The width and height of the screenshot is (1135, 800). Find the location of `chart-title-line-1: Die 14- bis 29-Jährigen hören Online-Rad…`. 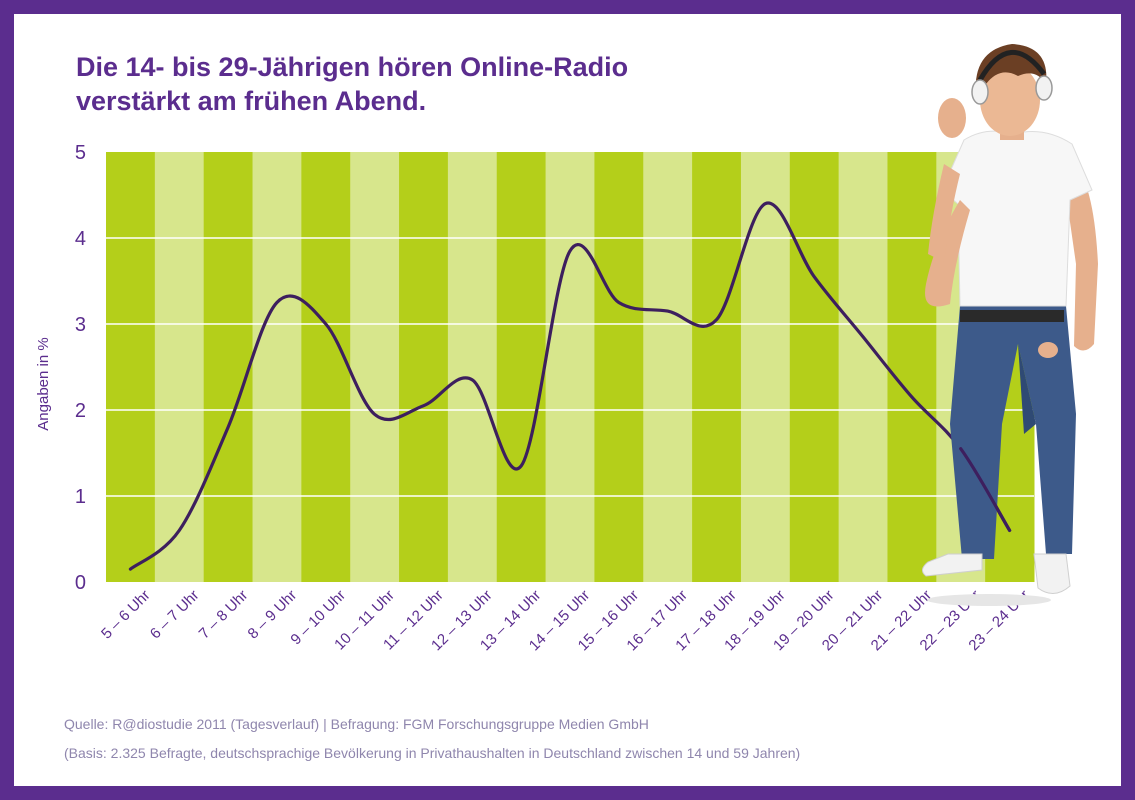

chart-title-line-1: Die 14- bis 29-Jährigen hören Online-Rad… is located at coordinates (352, 67).